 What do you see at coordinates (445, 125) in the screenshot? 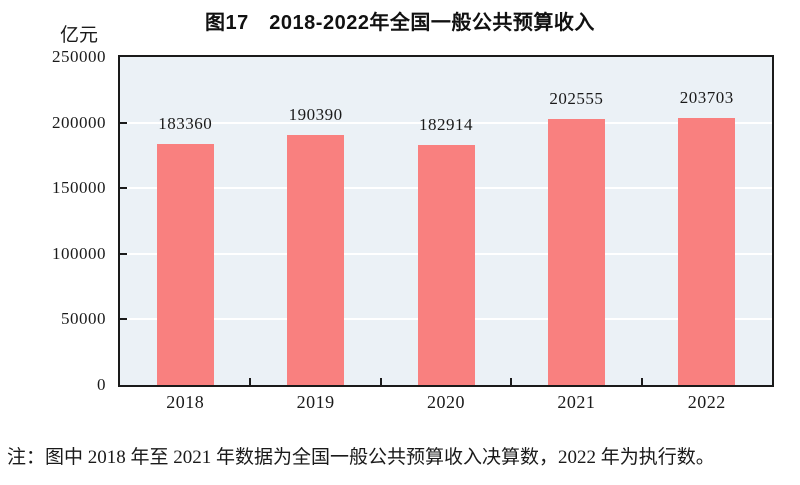
I see `bar-value-label: 182914` at bounding box center [445, 125].